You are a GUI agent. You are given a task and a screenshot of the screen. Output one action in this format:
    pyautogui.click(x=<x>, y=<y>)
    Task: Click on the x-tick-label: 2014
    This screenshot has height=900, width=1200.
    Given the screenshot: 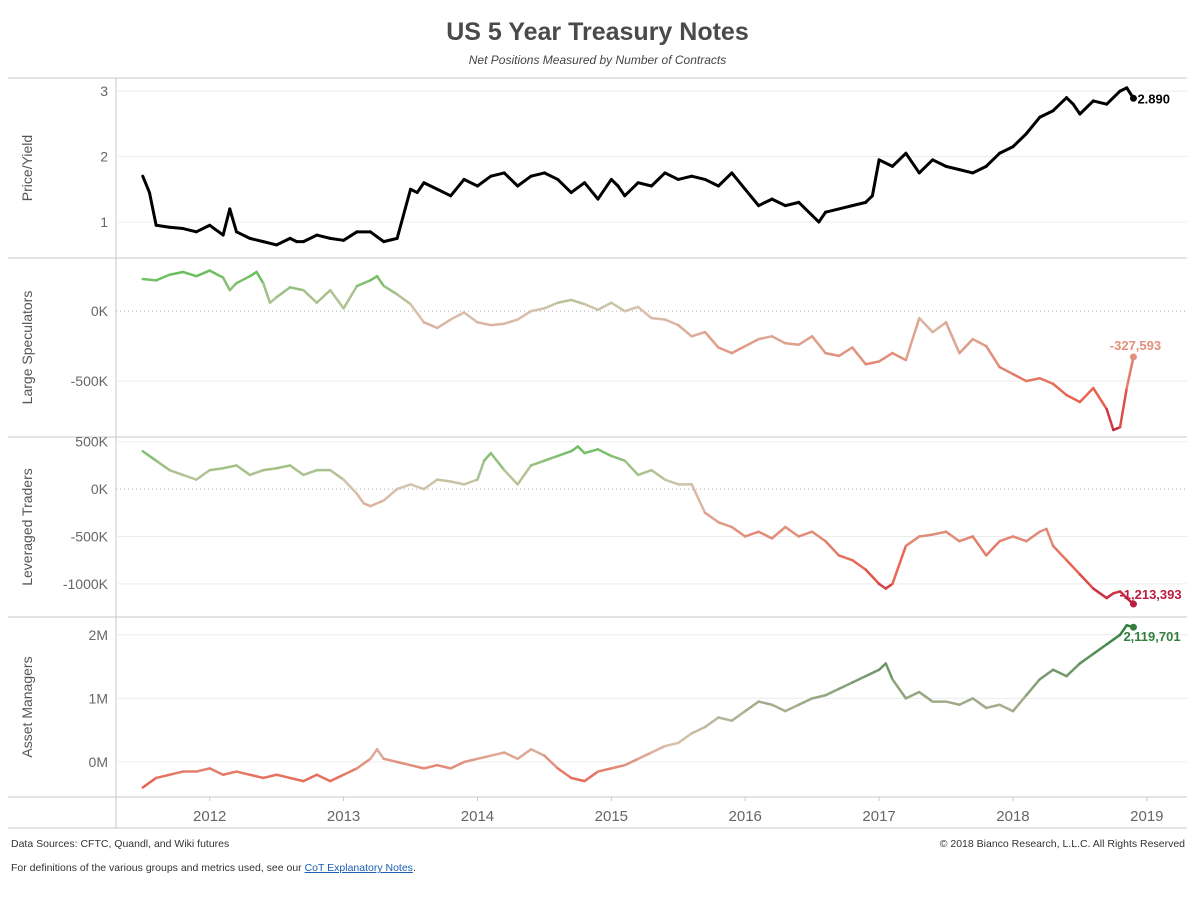 What is the action you would take?
    pyautogui.click(x=477, y=816)
    